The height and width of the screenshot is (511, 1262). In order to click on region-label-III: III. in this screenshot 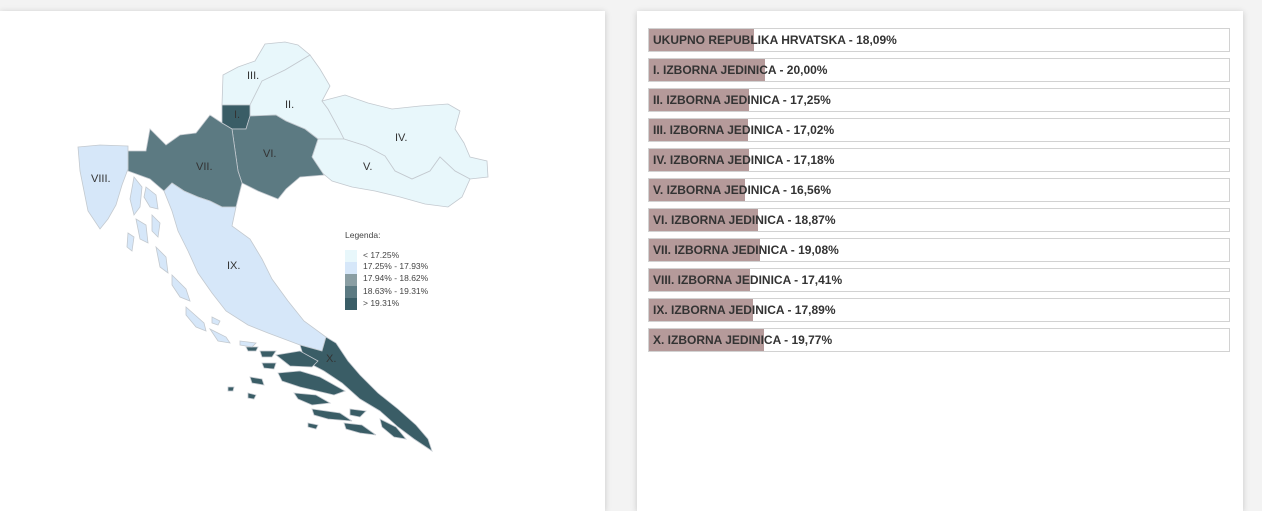, I will do `click(253, 76)`.